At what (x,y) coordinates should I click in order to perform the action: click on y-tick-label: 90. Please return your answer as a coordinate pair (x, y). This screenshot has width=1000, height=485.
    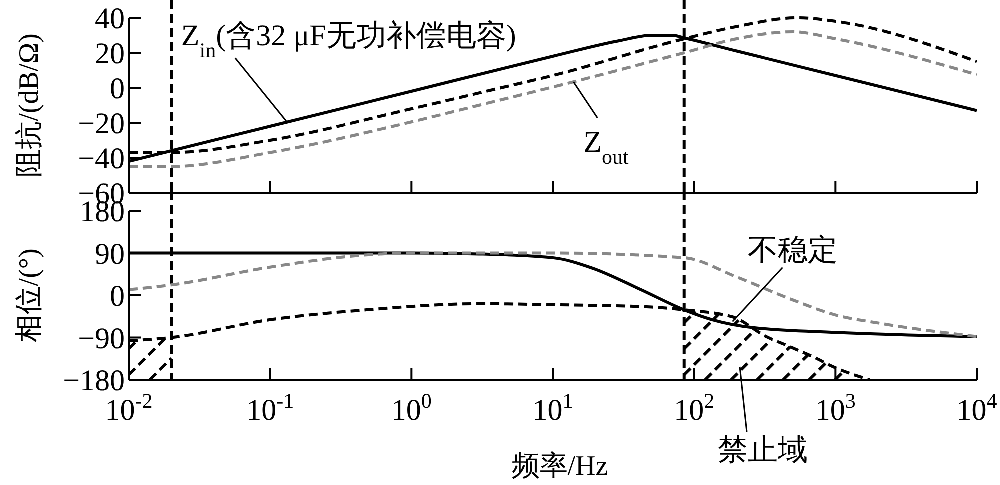
    Looking at the image, I should click on (110, 254).